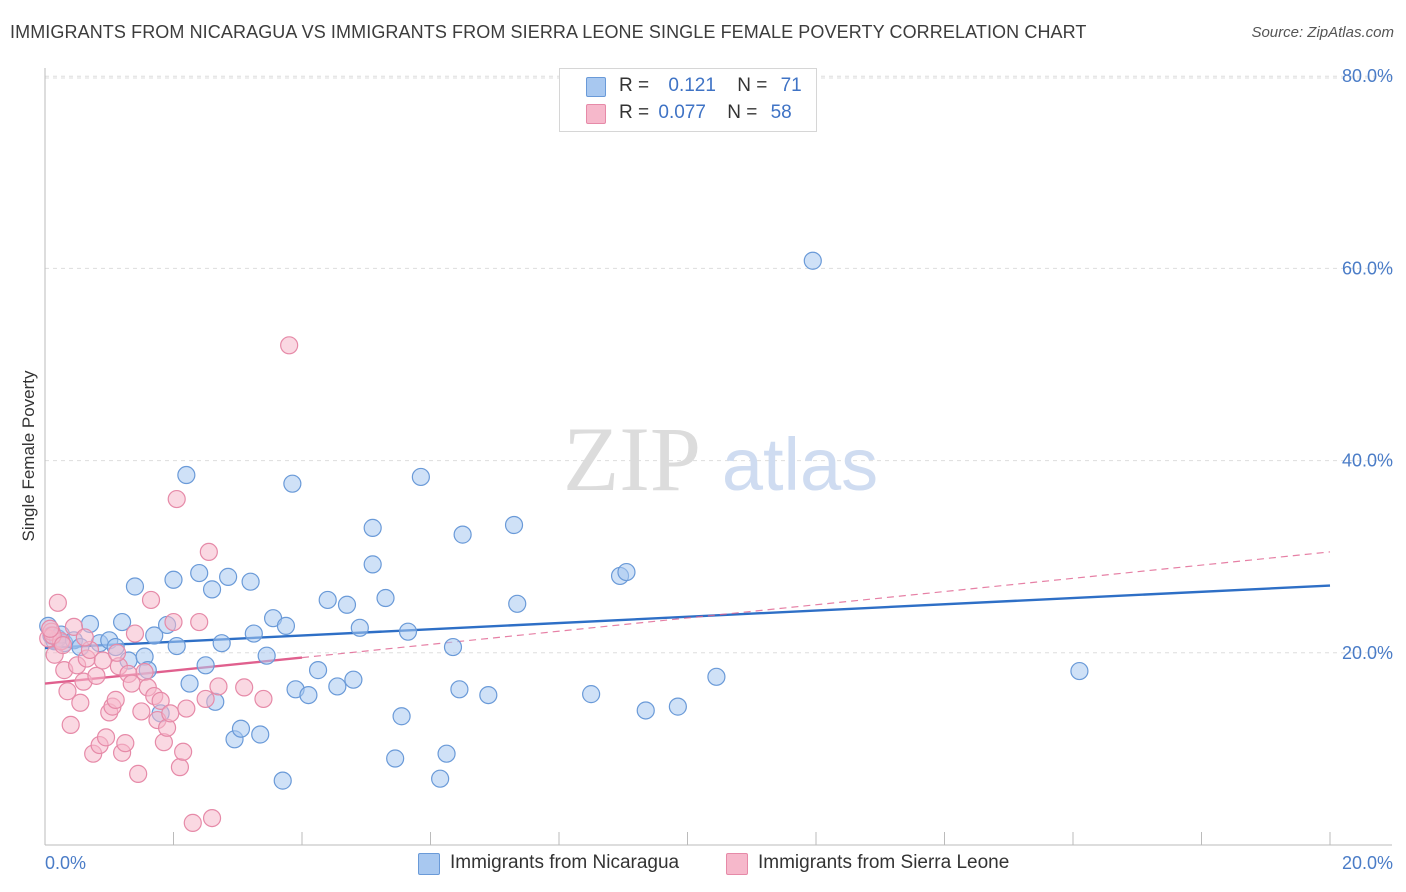 This screenshot has width=1406, height=892. I want to click on bottom-legend-label-sierra-leone: Immigrants from Sierra Leone, so click(884, 862).